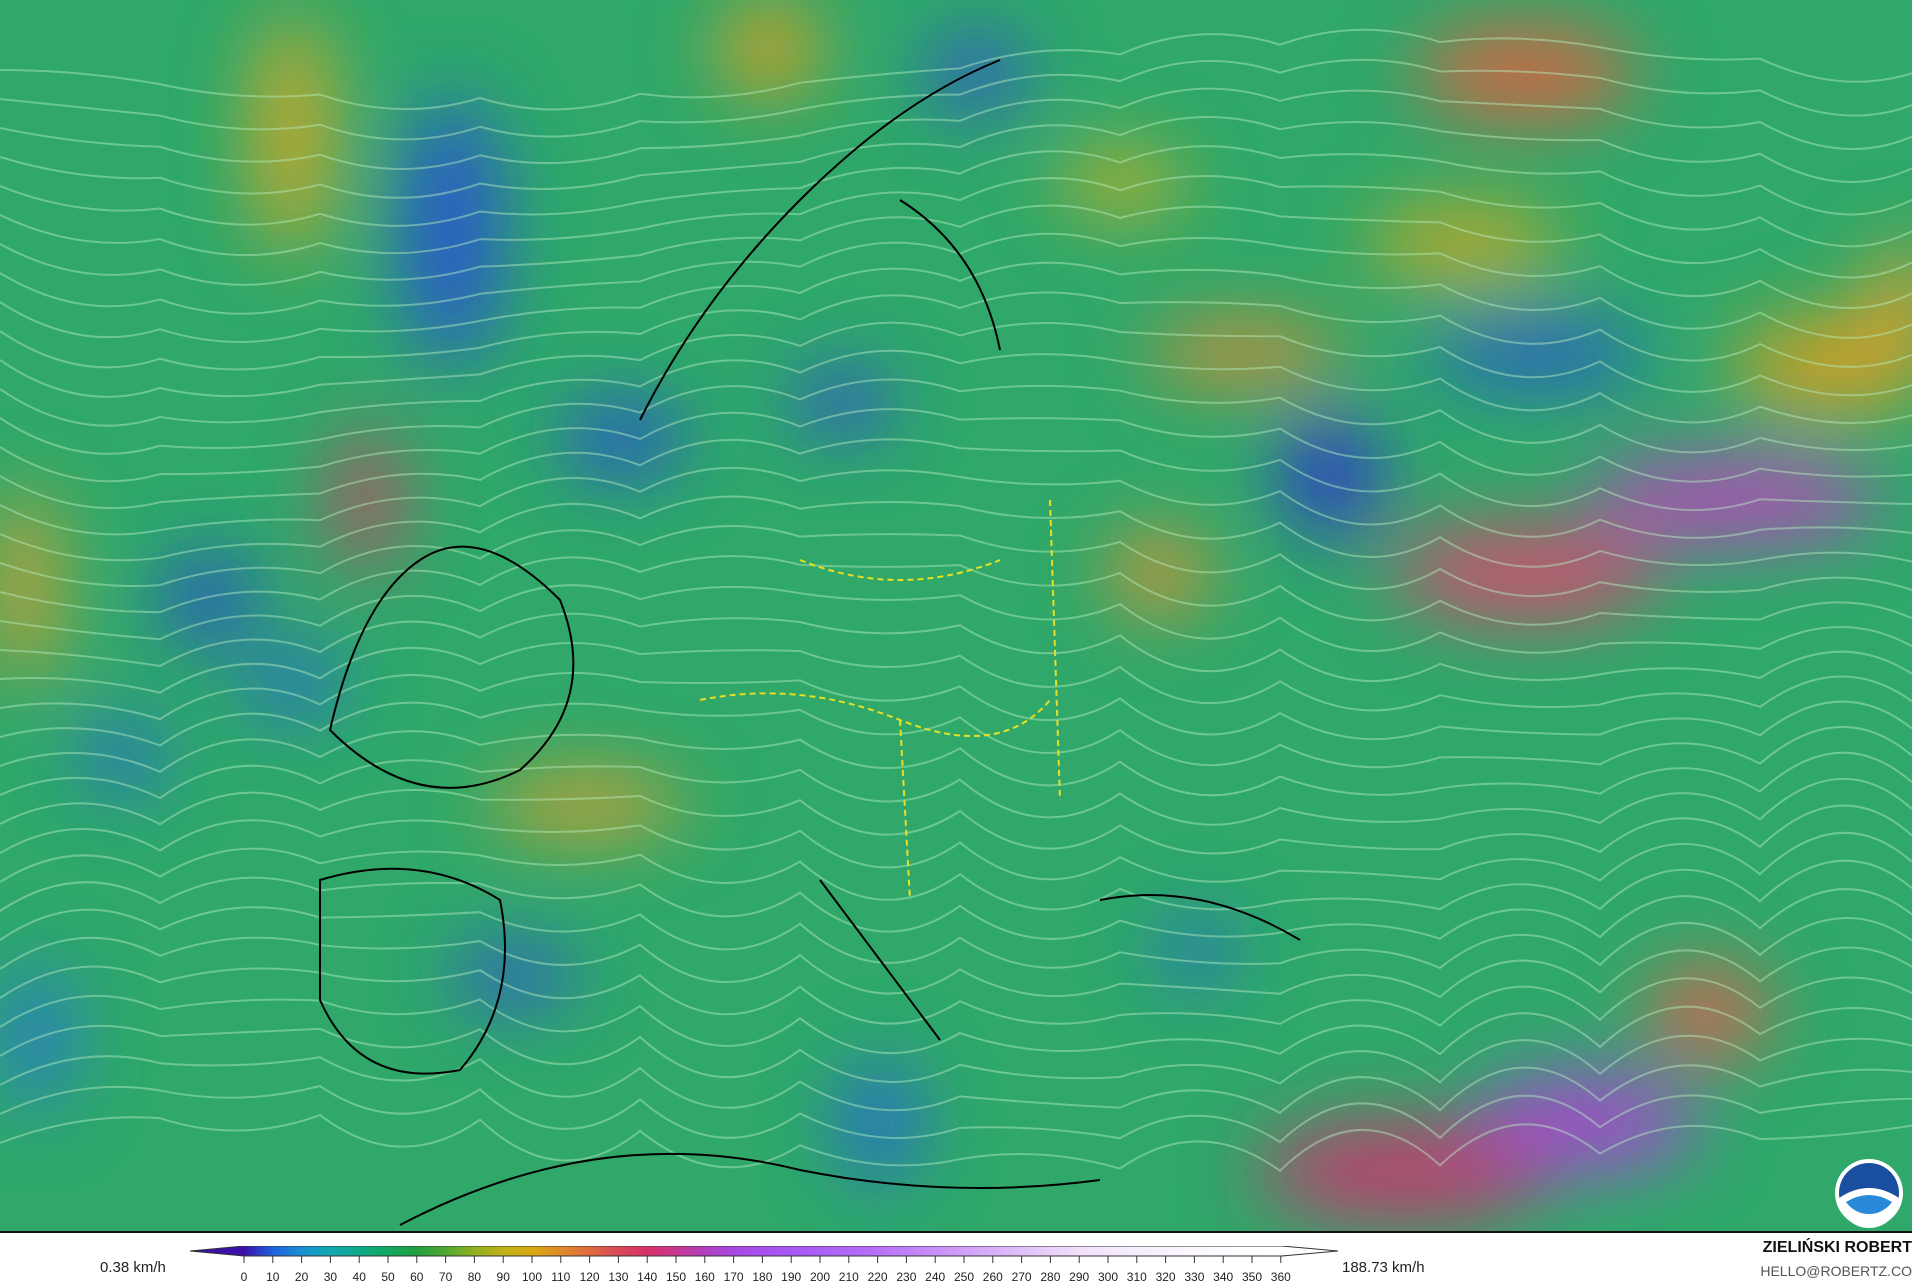 This screenshot has height=1287, width=1912. I want to click on colorbar-tick-label: 260, so click(993, 1277).